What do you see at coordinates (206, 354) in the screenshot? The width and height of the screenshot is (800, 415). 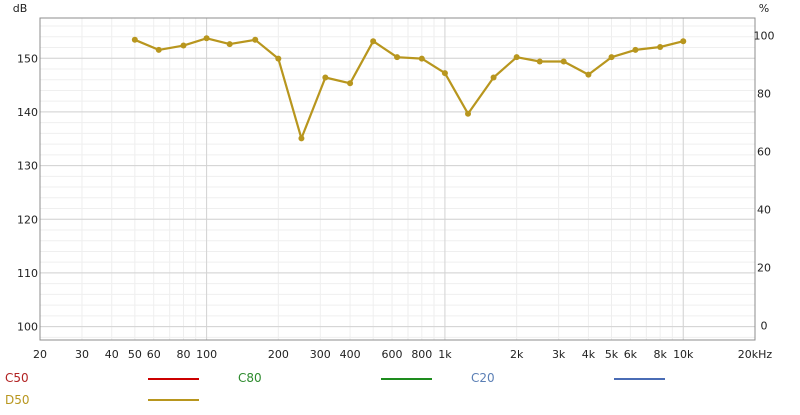 I see `x-tick-label: 100` at bounding box center [206, 354].